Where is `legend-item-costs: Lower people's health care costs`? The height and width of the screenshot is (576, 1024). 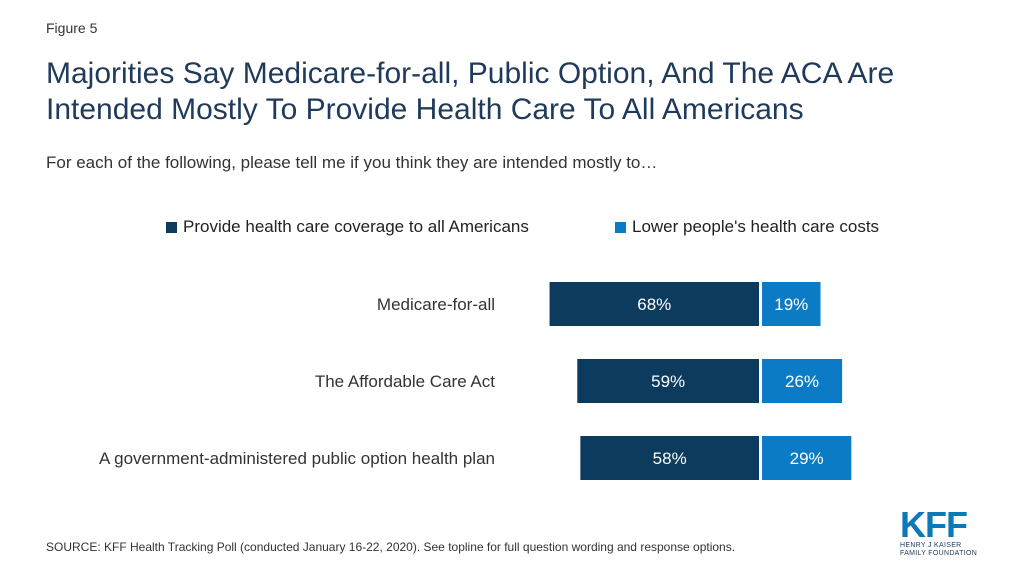 legend-item-costs: Lower people's health care costs is located at coordinates (747, 227).